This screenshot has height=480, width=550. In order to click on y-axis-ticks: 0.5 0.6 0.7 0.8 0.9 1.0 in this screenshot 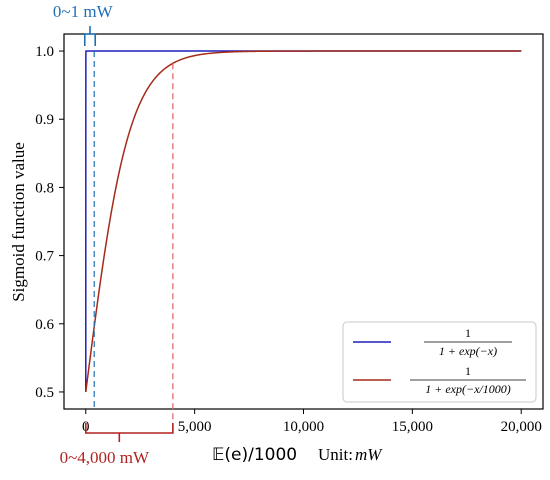, I will do `click(49, 222)`.